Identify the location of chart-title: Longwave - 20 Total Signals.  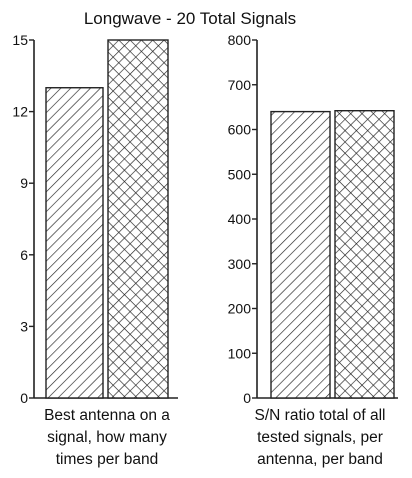
(190, 18).